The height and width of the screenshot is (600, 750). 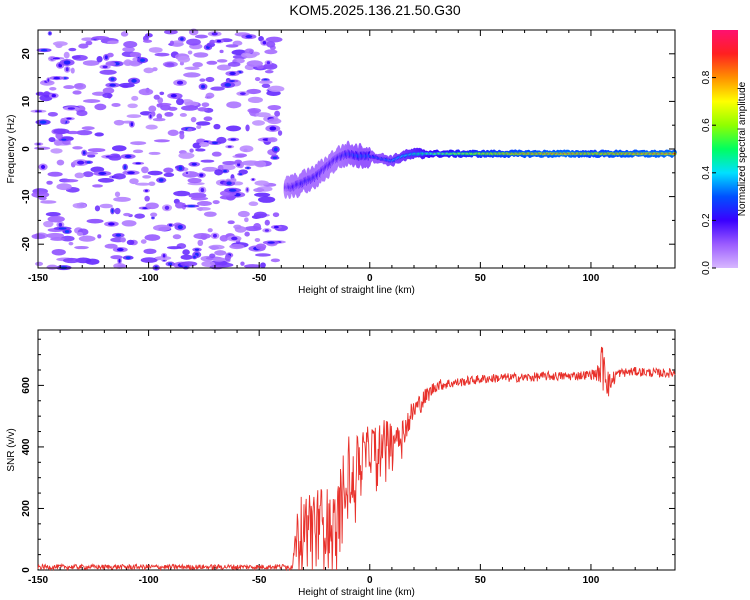 I want to click on colorbar-scale, so click(x=725, y=149).